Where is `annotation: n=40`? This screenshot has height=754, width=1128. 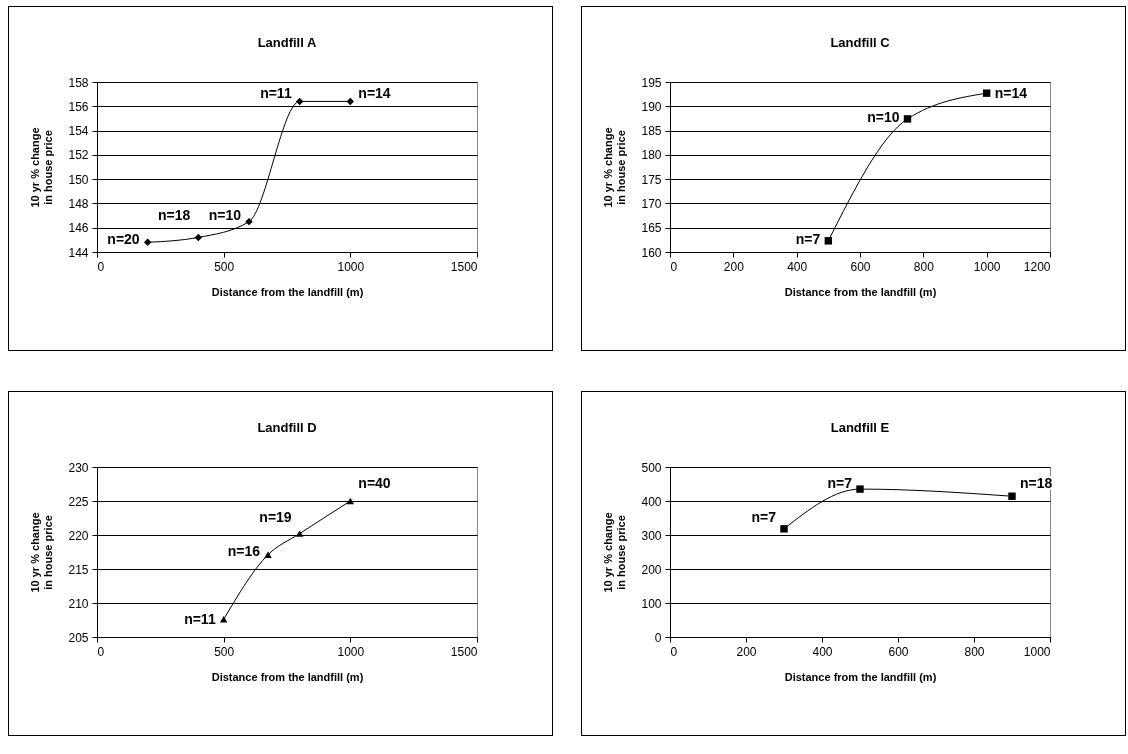
annotation: n=40 is located at coordinates (374, 483).